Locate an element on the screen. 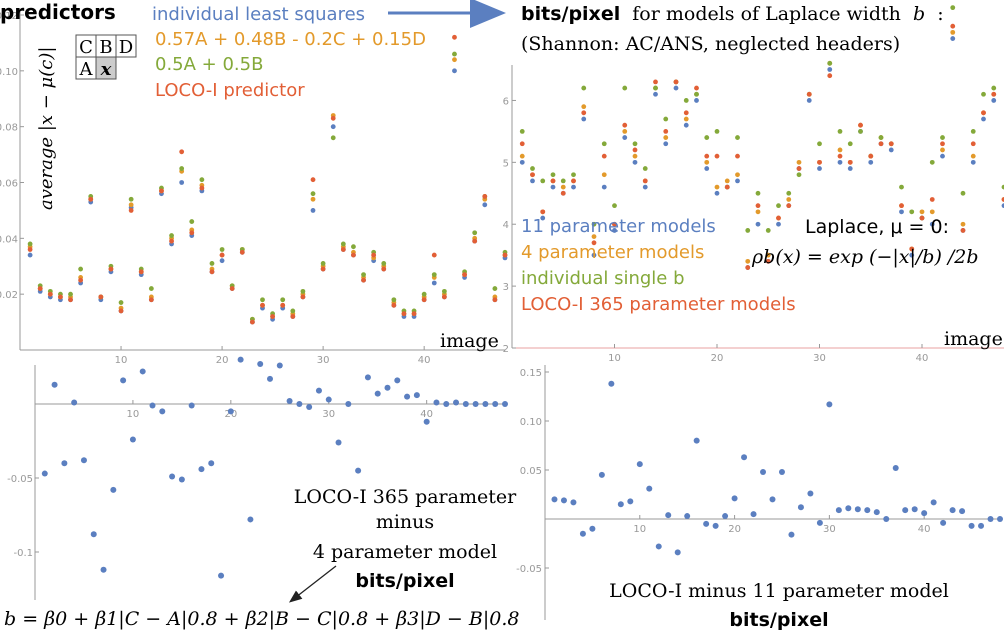 Image resolution: width=1004 pixels, height=635 pixels. p1-xtick-label-40: 40 is located at coordinates (424, 360).